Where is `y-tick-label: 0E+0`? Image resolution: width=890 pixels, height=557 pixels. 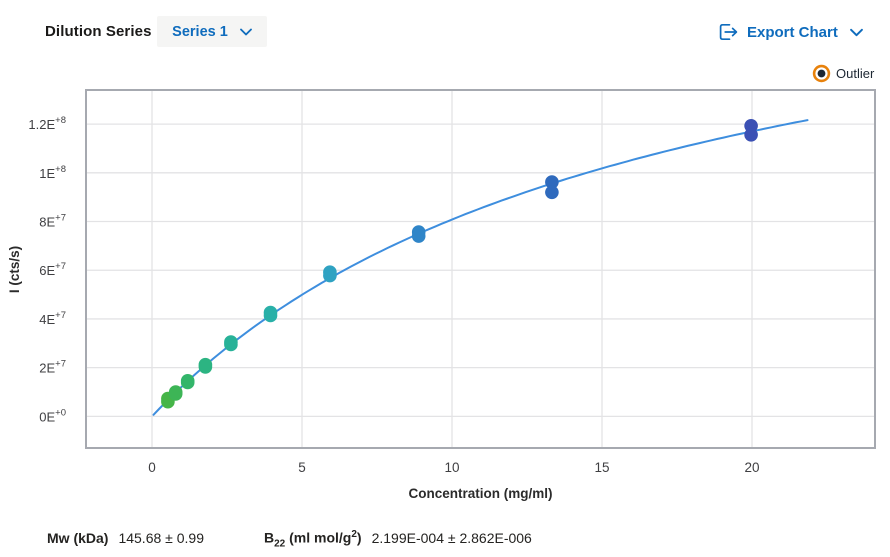
y-tick-label: 0E+0 is located at coordinates (52, 415).